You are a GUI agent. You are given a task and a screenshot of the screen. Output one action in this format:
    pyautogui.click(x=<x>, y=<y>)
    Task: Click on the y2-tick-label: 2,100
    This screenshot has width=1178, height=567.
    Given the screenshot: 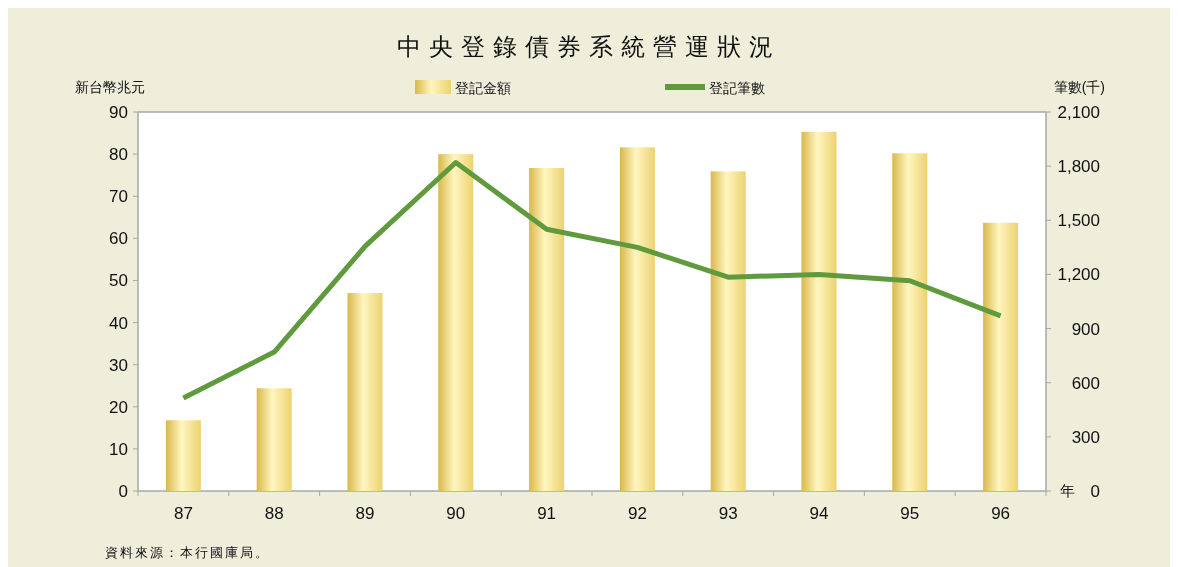 What is the action you would take?
    pyautogui.click(x=1078, y=112)
    